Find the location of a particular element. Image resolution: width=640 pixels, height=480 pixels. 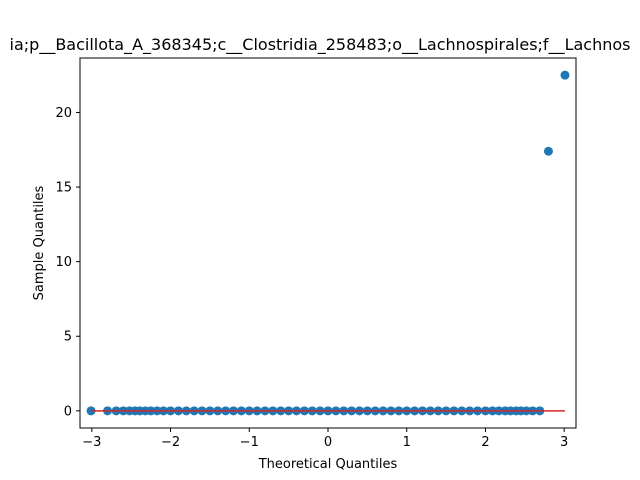

x-tick-label: 1 is located at coordinates (407, 442).